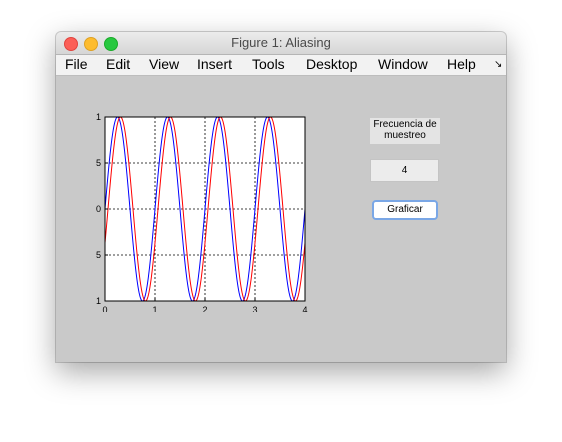 The image size is (562, 442). I want to click on x-tick-label: 3, so click(254, 308).